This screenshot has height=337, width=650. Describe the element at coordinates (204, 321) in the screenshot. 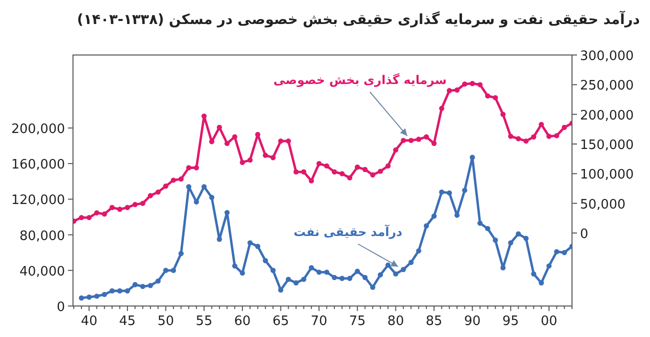

I see `x-tick-label: 55` at that location.